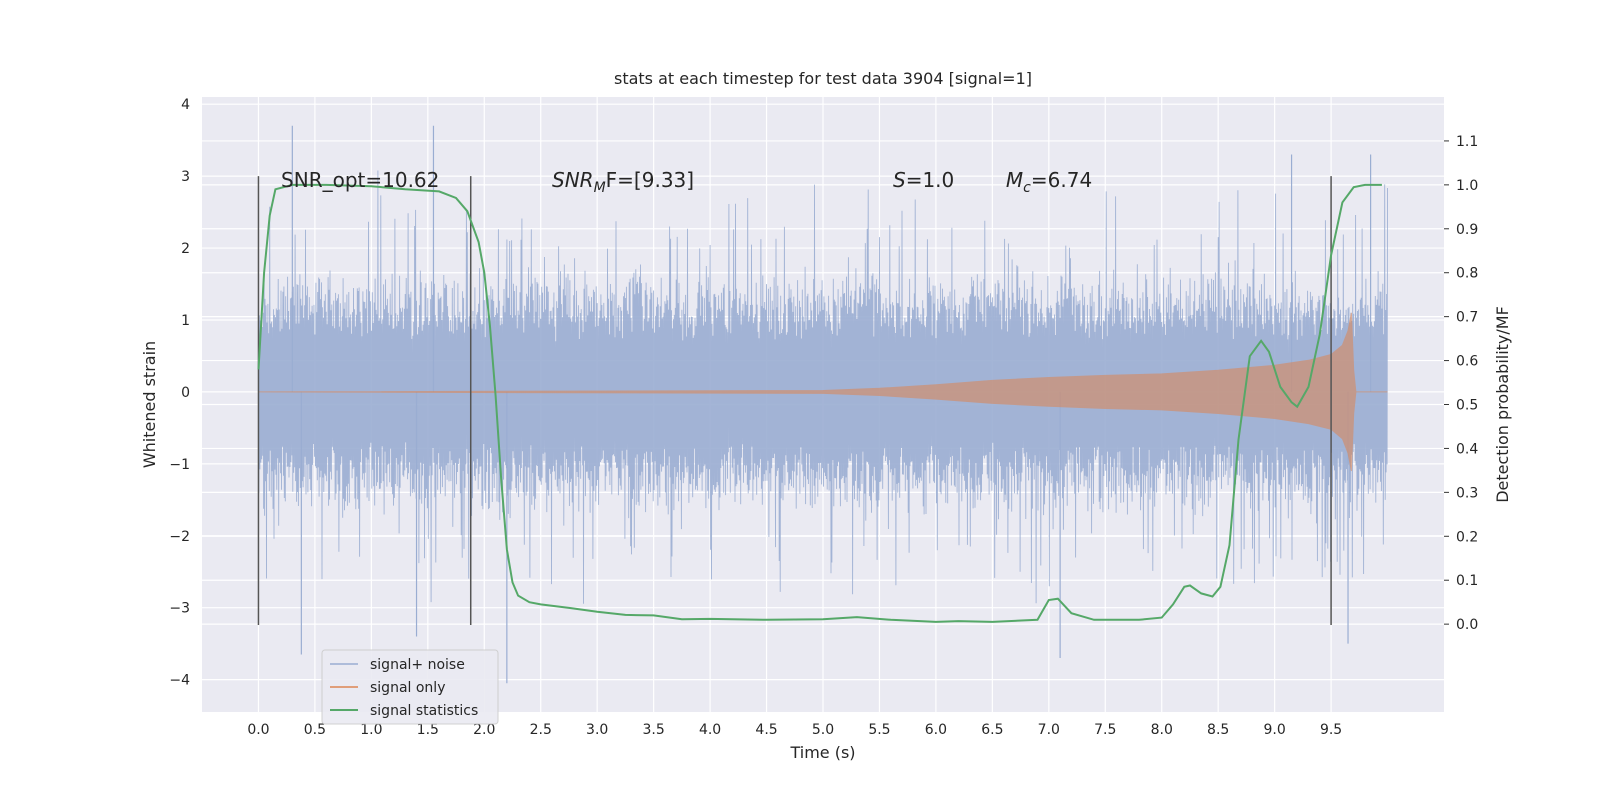 The width and height of the screenshot is (1600, 800). What do you see at coordinates (1275, 730) in the screenshot?
I see `x-tick-label-18: 9.0` at bounding box center [1275, 730].